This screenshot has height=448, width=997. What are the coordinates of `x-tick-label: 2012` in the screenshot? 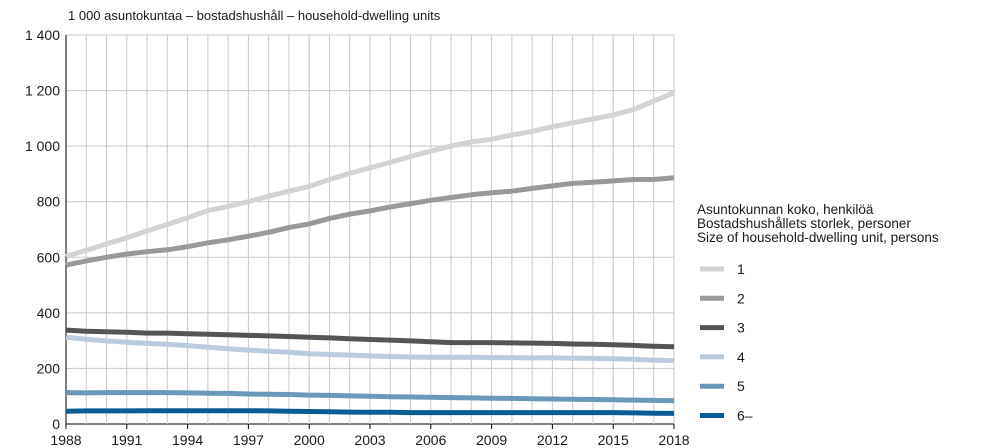 It's located at (552, 440).